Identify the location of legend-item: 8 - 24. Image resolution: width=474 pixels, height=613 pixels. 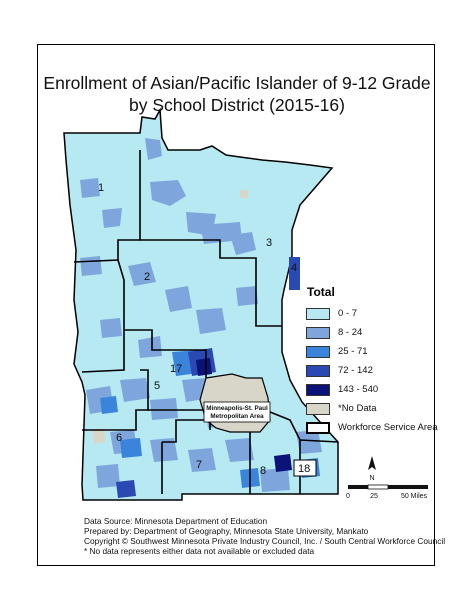
(376, 332).